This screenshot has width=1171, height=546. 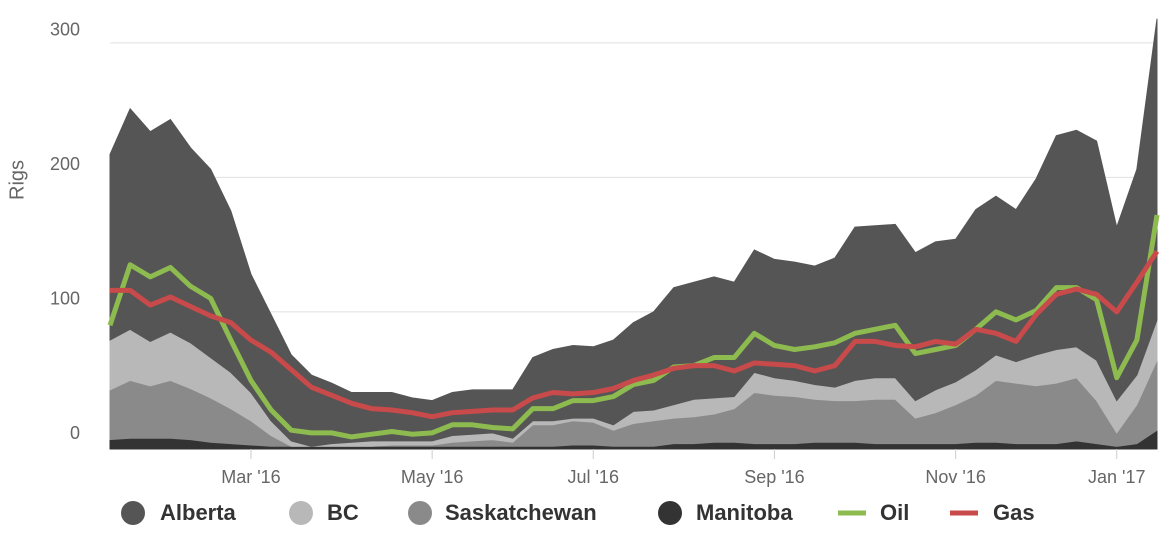 What do you see at coordinates (65, 164) in the screenshot?
I see `y-tick-label: 200` at bounding box center [65, 164].